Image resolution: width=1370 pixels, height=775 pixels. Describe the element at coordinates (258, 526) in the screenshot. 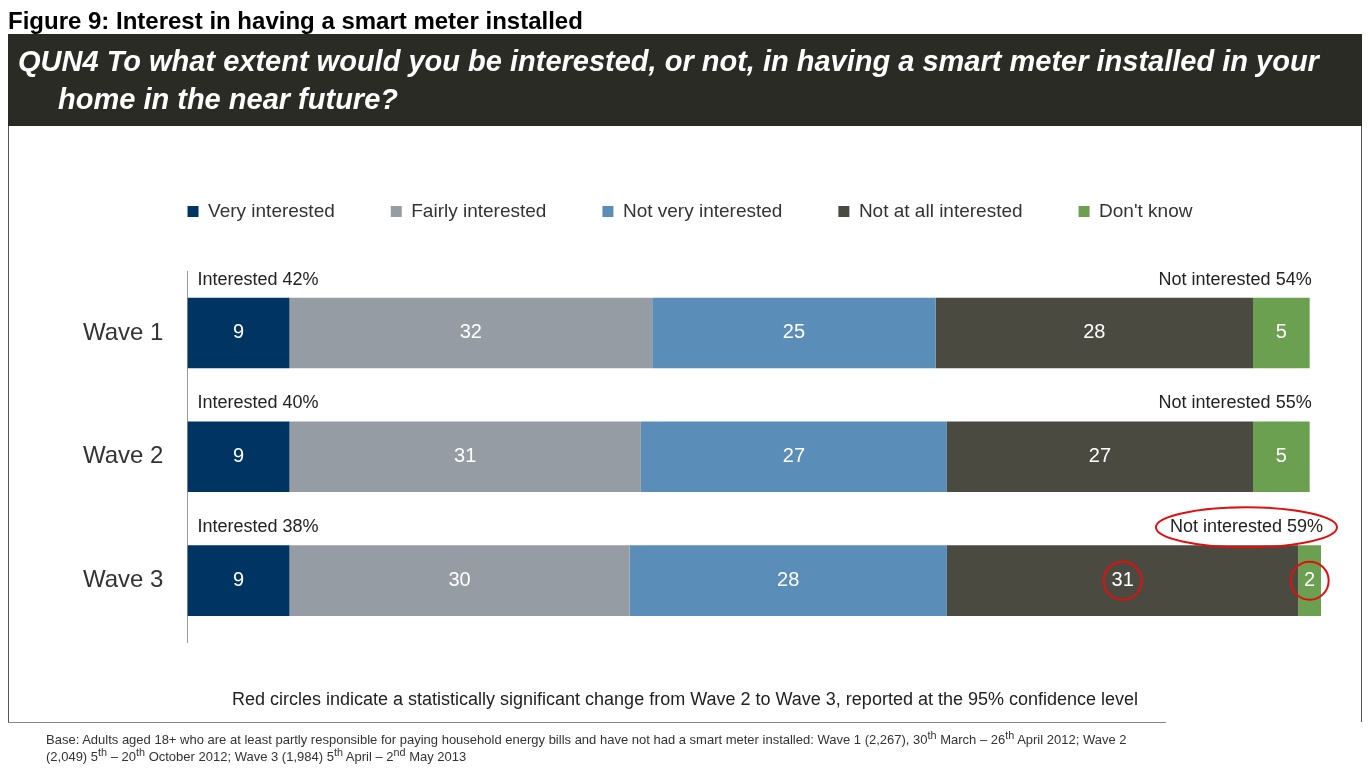

I see `annotation: Interested 38%` at that location.